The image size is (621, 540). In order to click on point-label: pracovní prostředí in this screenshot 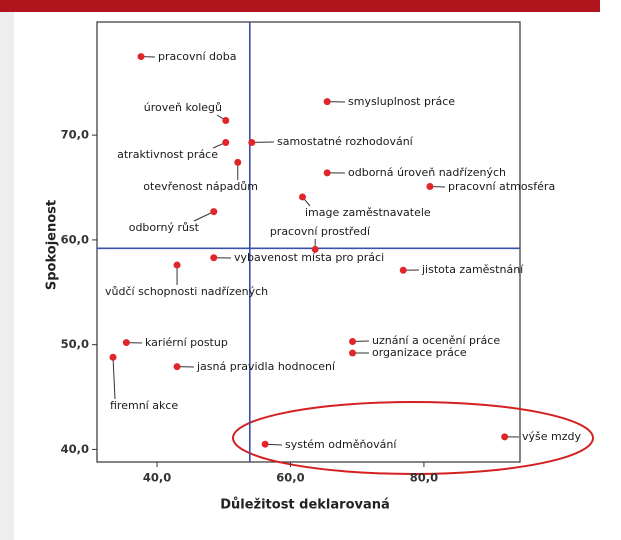, I will do `click(320, 231)`.